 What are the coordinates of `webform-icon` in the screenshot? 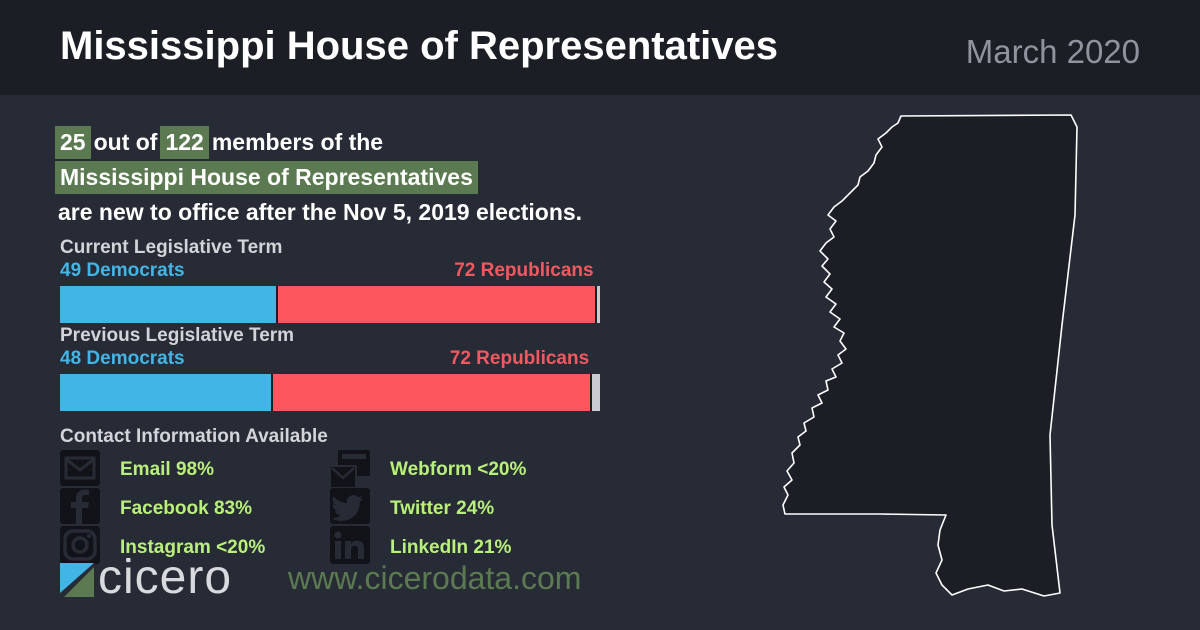 It's located at (350, 470).